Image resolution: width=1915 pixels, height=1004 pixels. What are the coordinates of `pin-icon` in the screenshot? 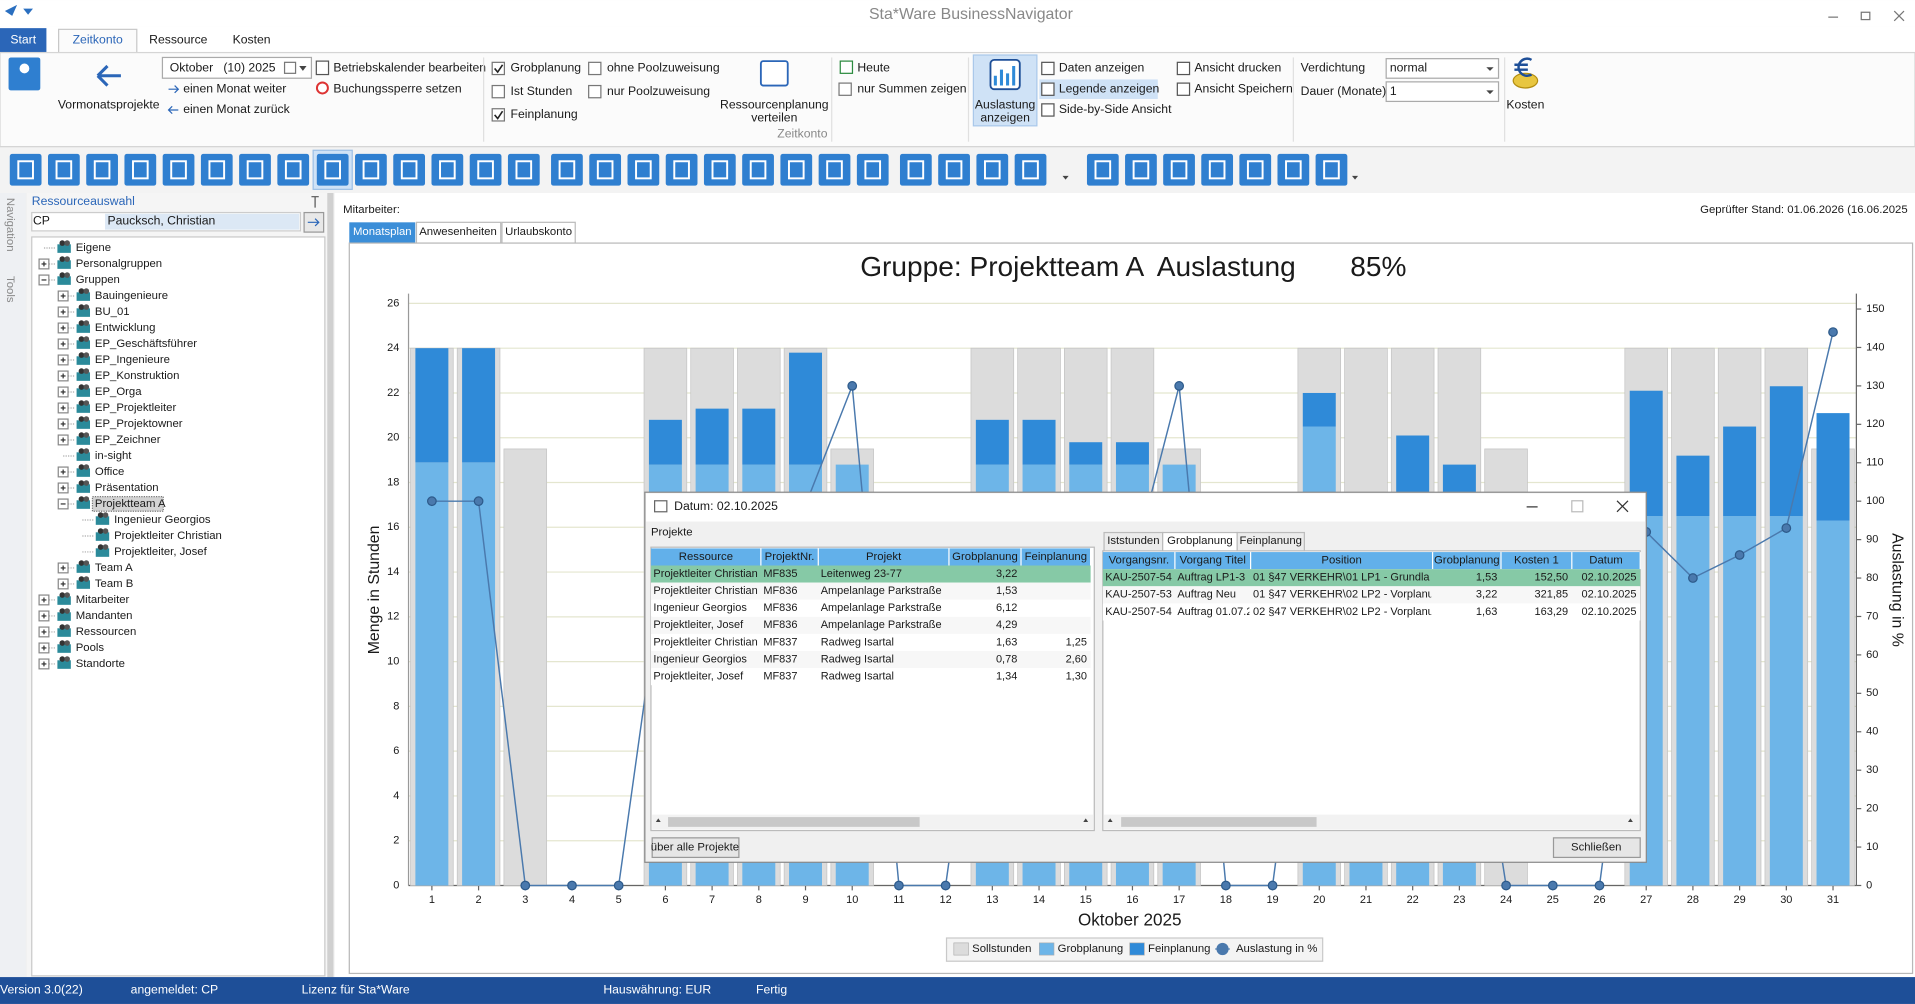 It's located at (315, 202).